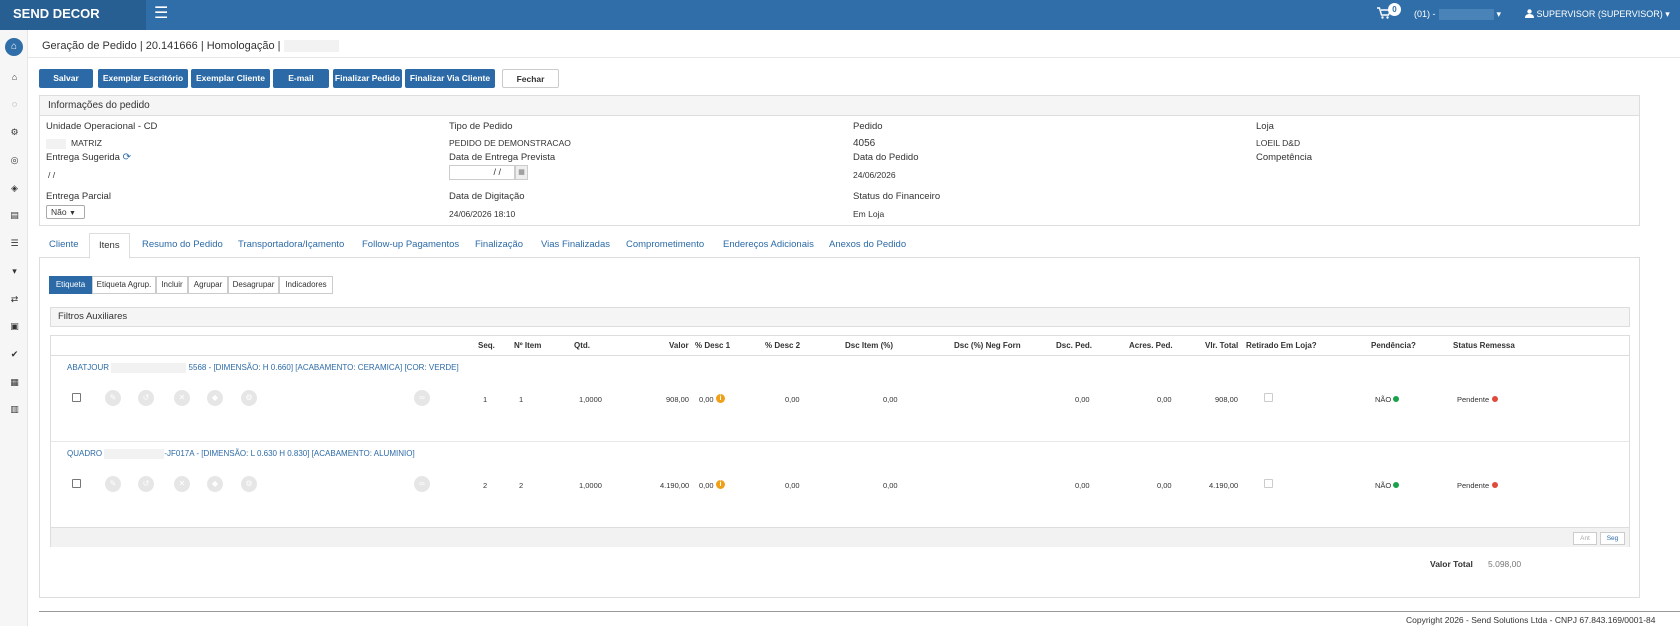 This screenshot has width=1680, height=626. Describe the element at coordinates (675, 485) in the screenshot. I see `cell-value: 4.190,00` at that location.